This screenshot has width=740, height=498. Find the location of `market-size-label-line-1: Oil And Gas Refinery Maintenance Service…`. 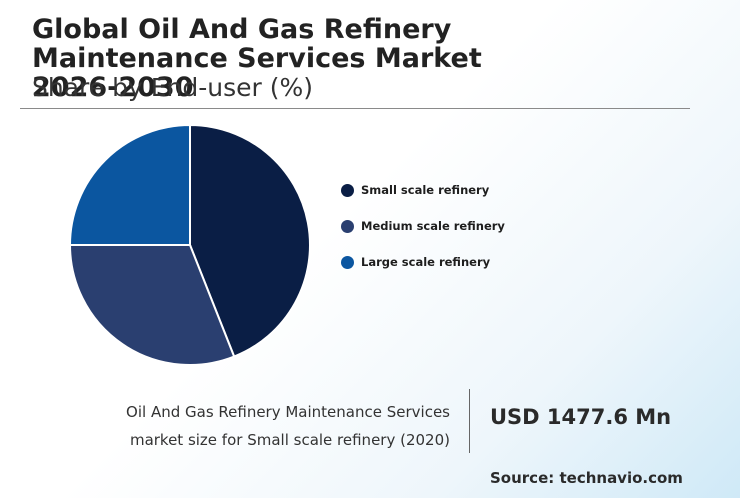

market-size-label-line-1: Oil And Gas Refinery Maintenance Service… is located at coordinates (288, 412).